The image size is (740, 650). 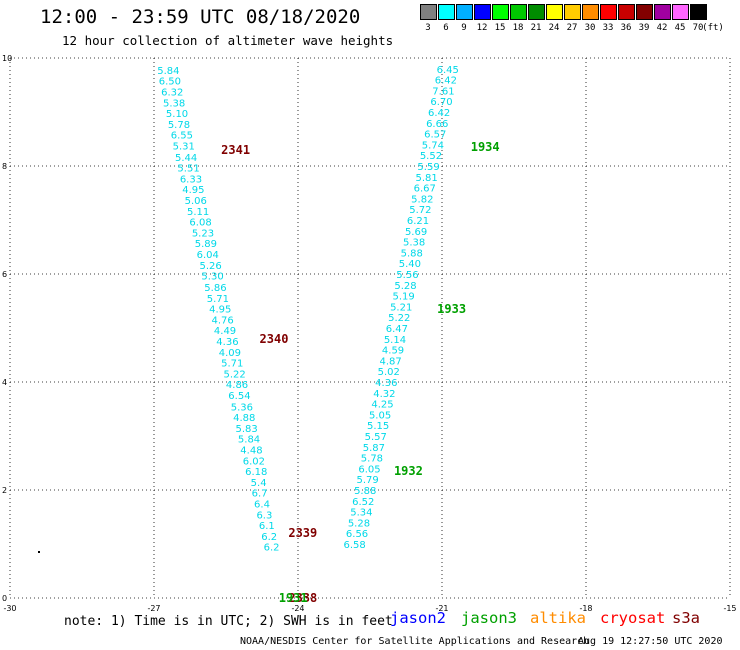 What do you see at coordinates (420, 210) in the screenshot?
I see `wave-height-value: 5.72` at bounding box center [420, 210].